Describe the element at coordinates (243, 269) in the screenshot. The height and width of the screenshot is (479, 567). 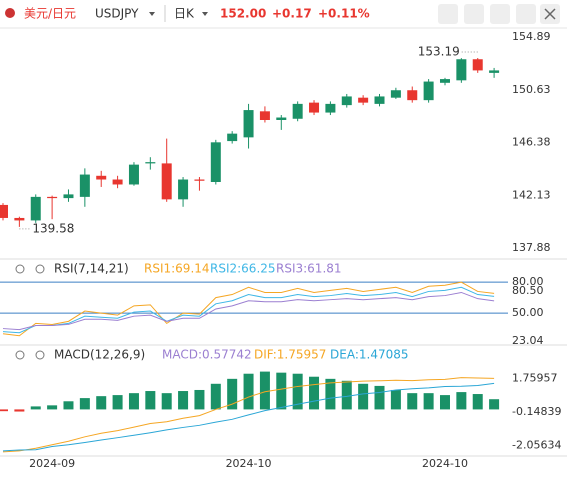
I see `legend-entry: RSI2:66.25` at that location.